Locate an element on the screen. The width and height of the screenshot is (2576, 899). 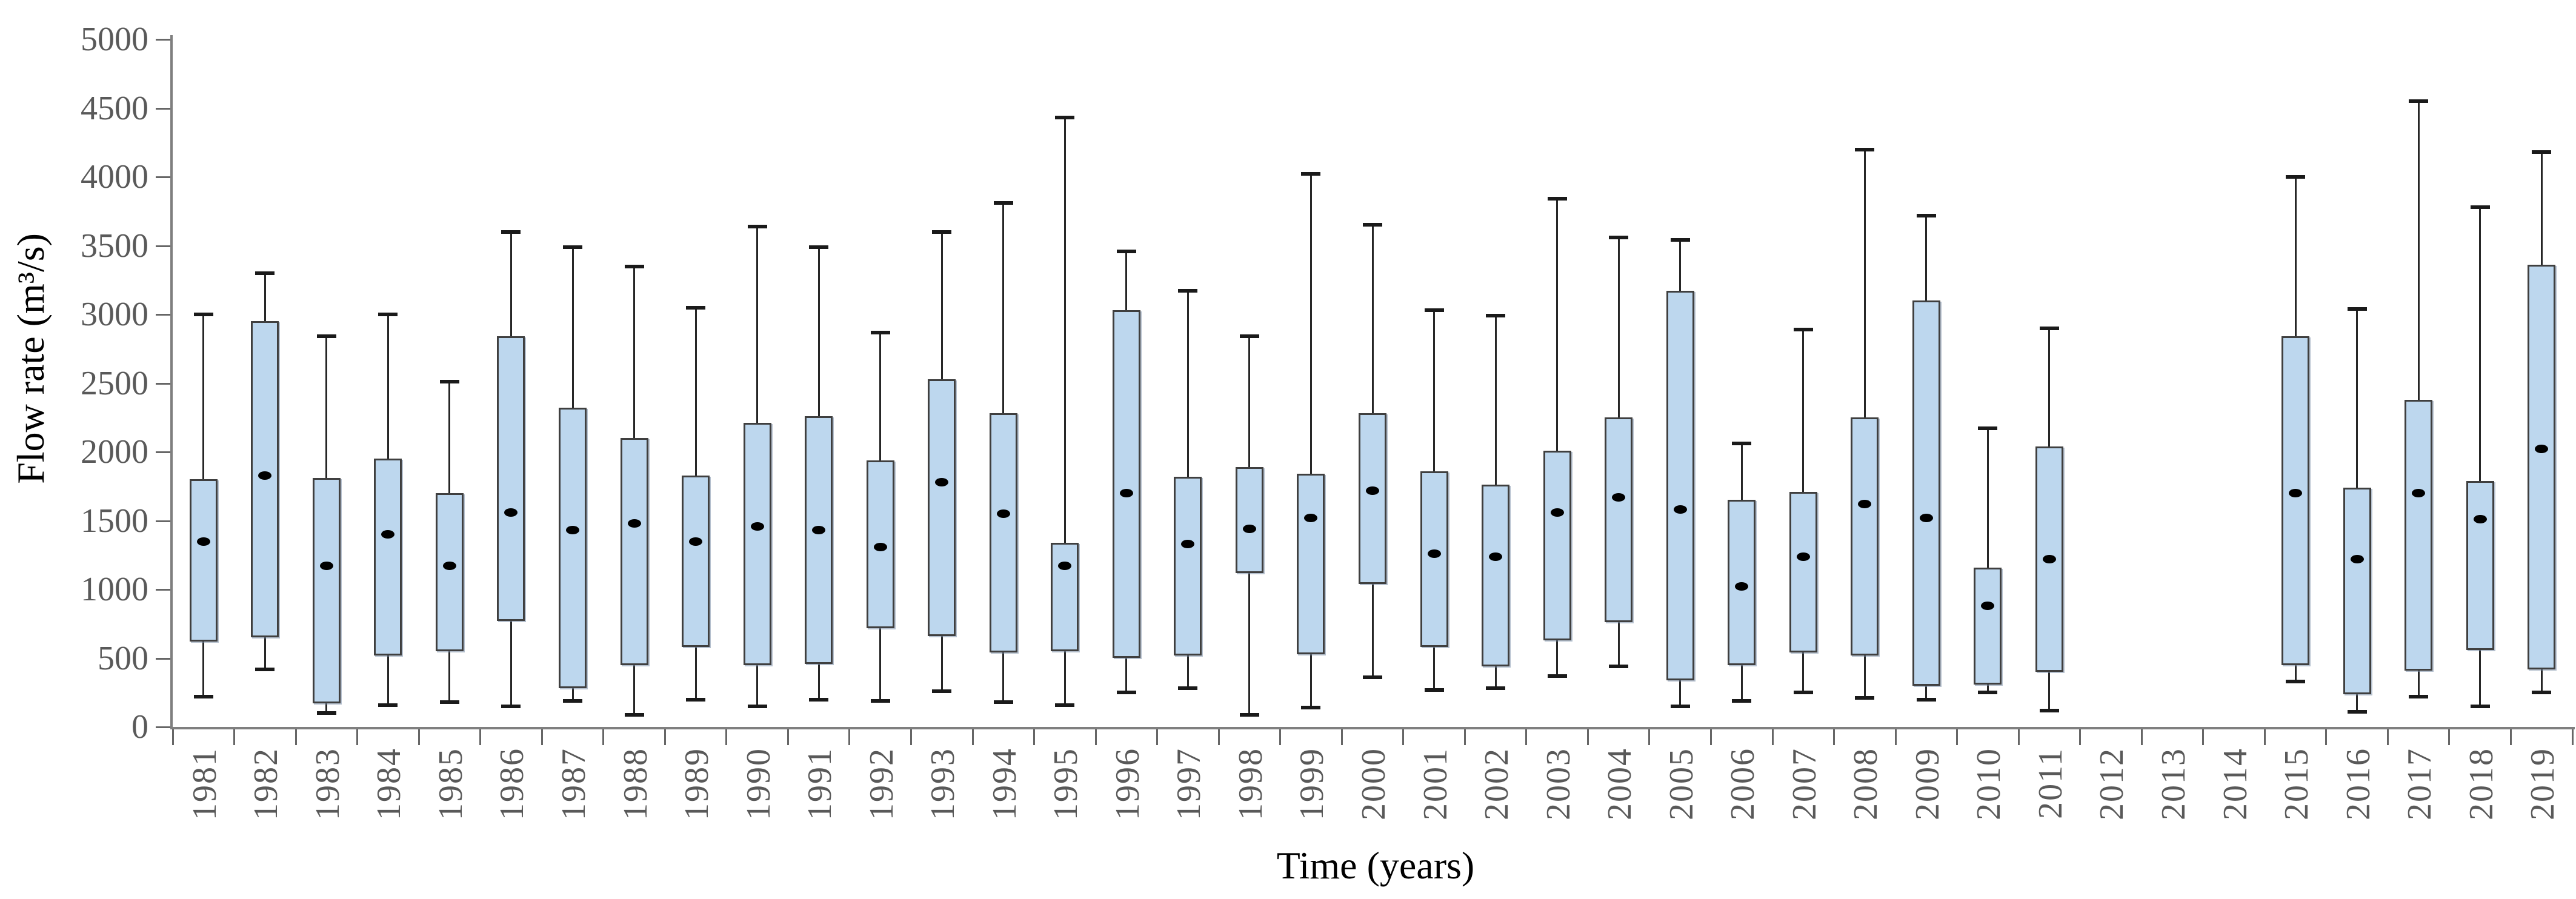
mean-dot-2011 is located at coordinates (2049, 559).